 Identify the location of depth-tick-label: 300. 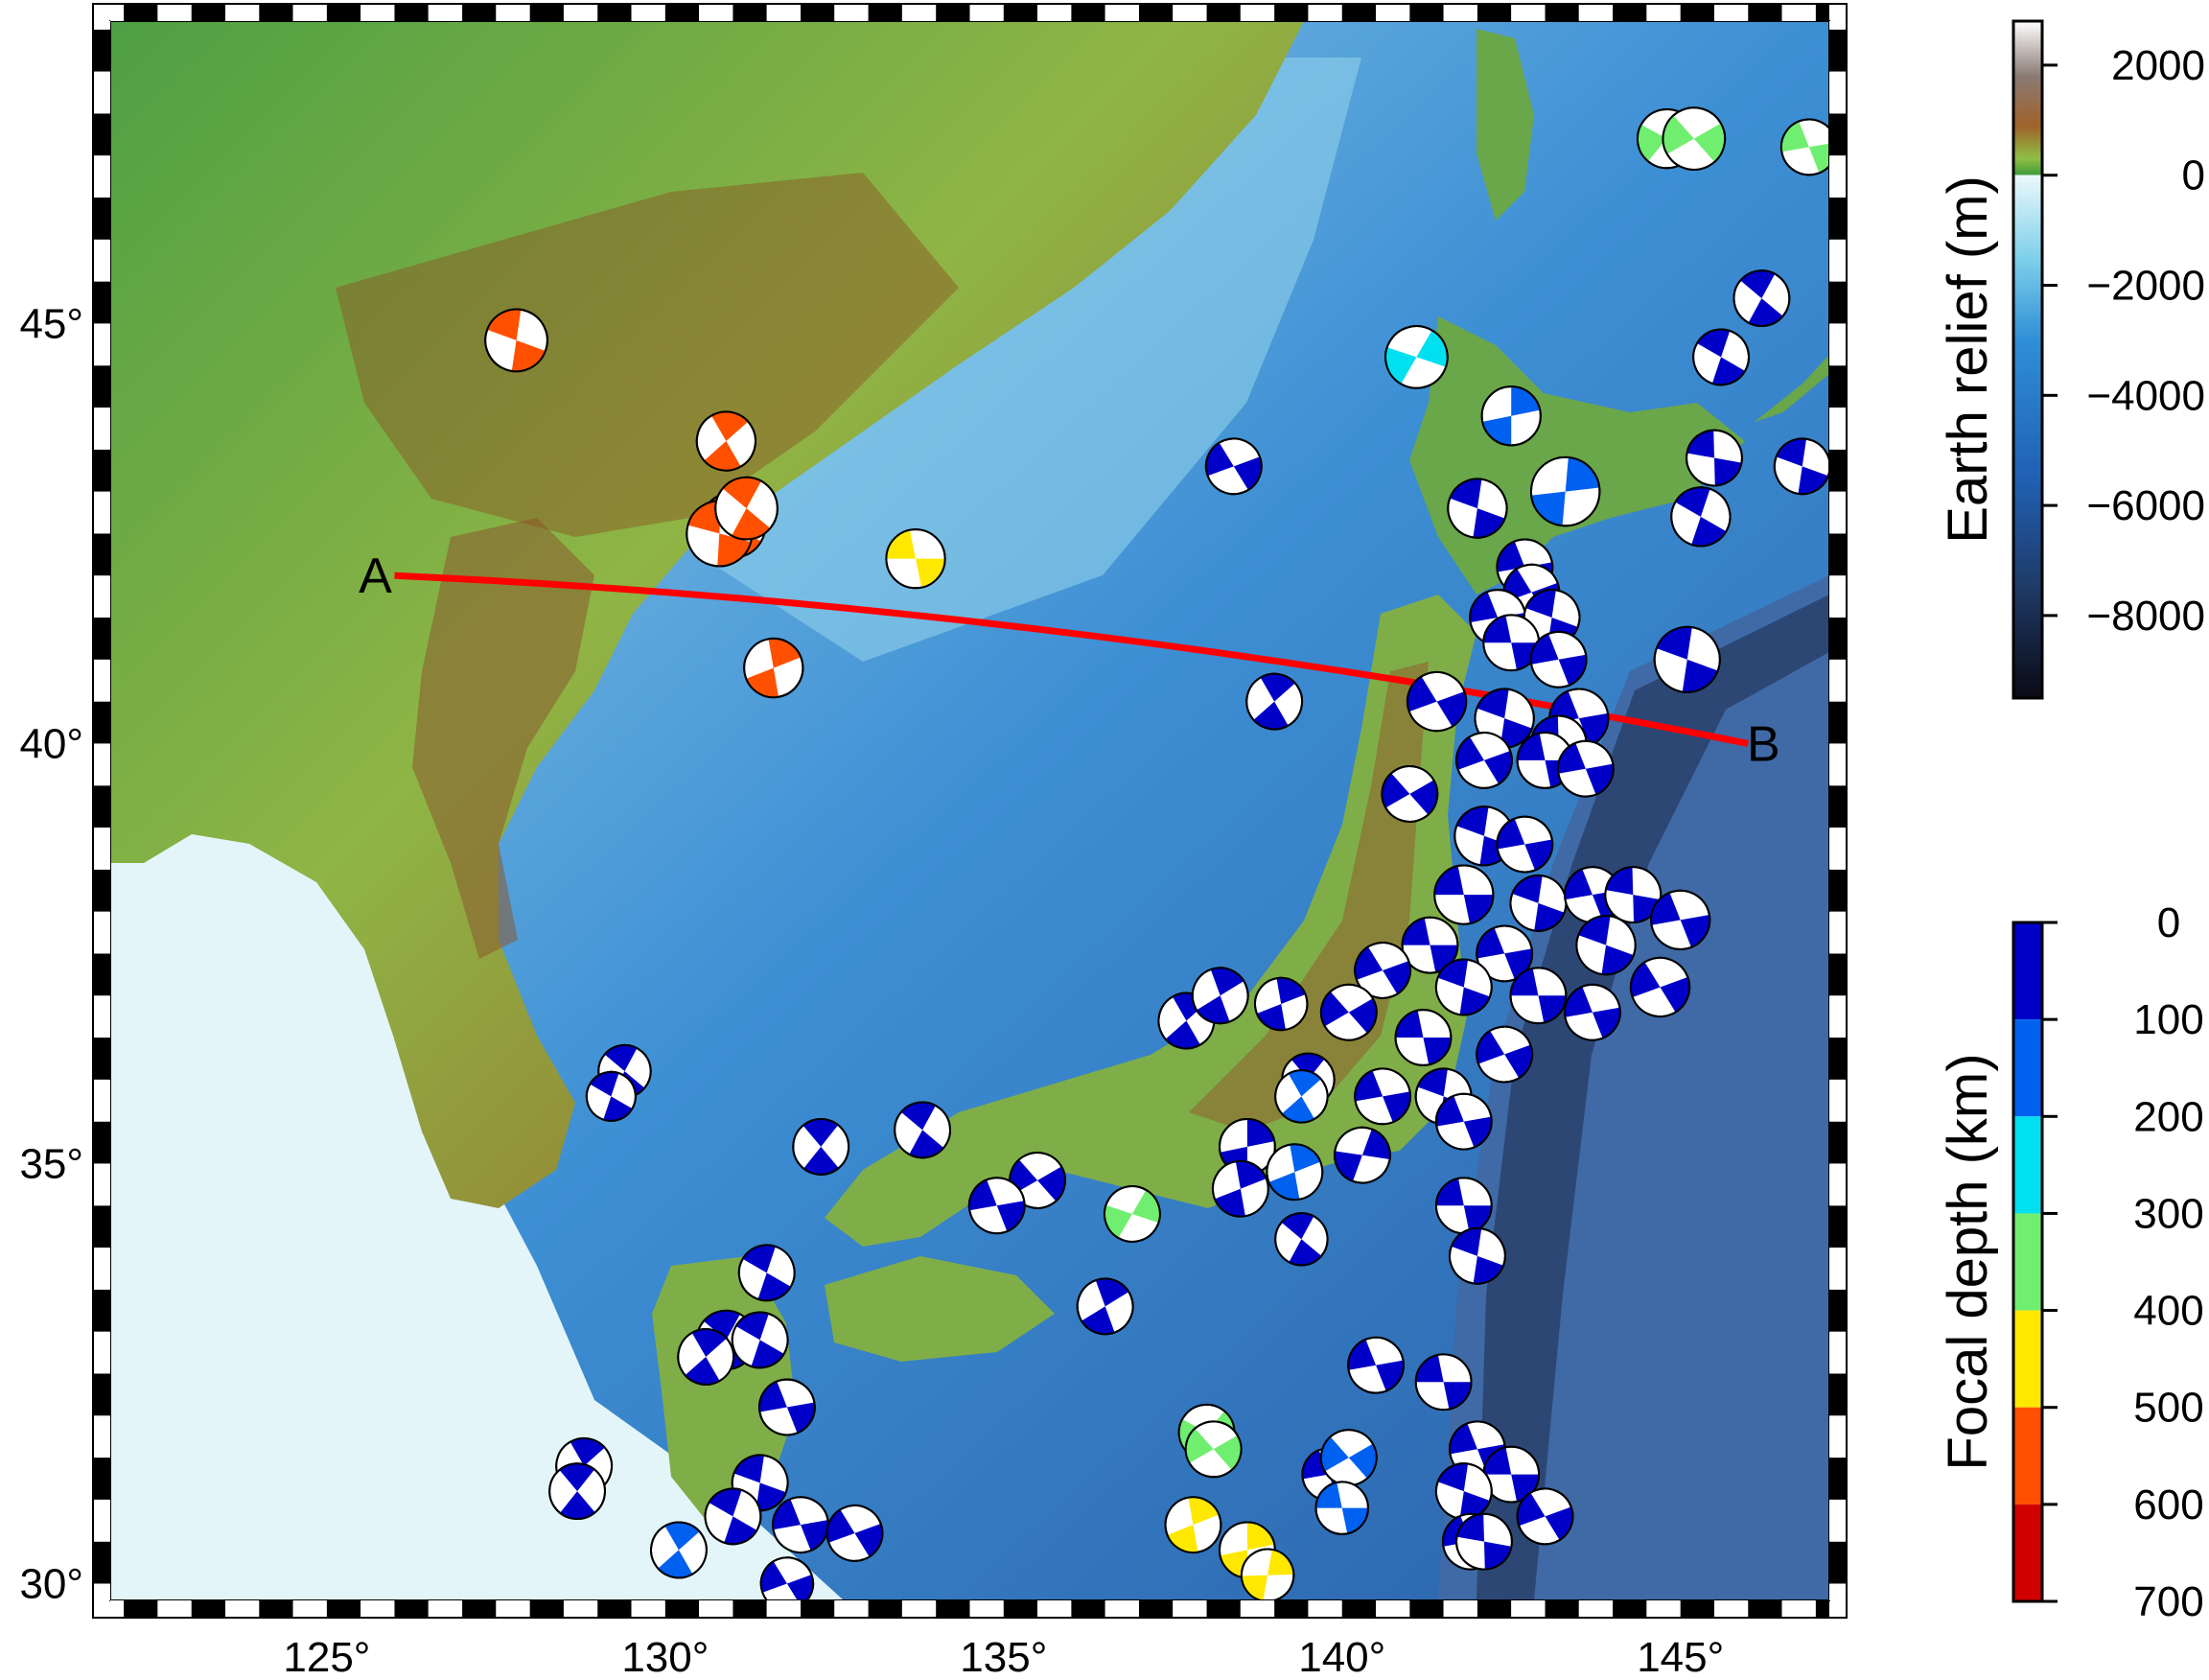
(2168, 1213).